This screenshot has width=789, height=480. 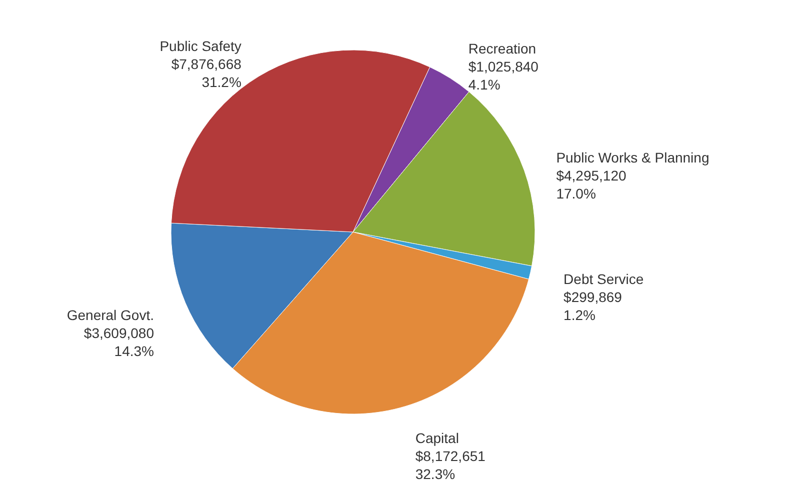 I want to click on slice-label: Recreation, so click(x=502, y=48).